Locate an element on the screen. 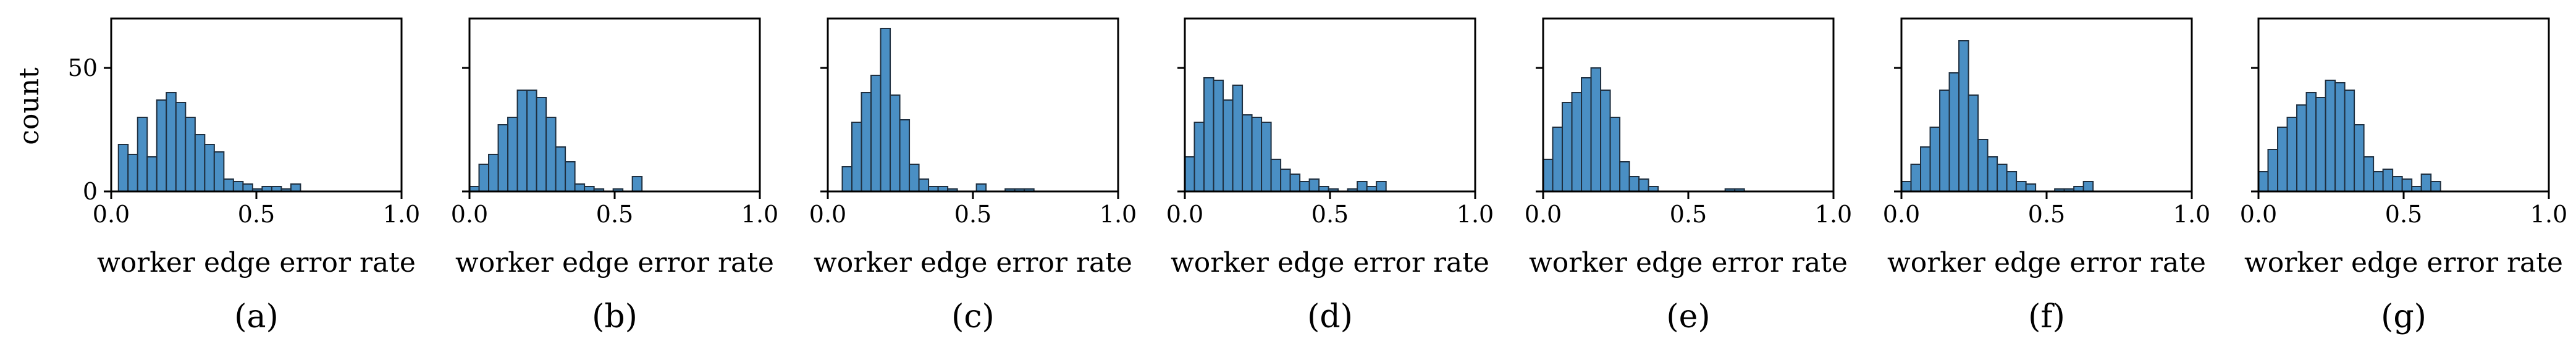 This screenshot has width=2576, height=352. panel-1: 0.0 0.5 1.0 0 50 worker edge error rate (a) is located at coordinates (244, 176).